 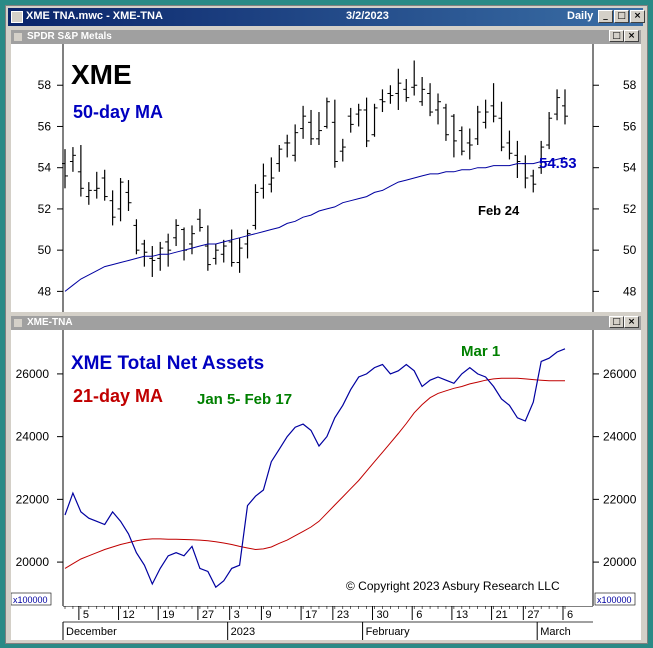 What do you see at coordinates (631, 322) in the screenshot?
I see `bottom-pane-close-icon: ×` at bounding box center [631, 322].